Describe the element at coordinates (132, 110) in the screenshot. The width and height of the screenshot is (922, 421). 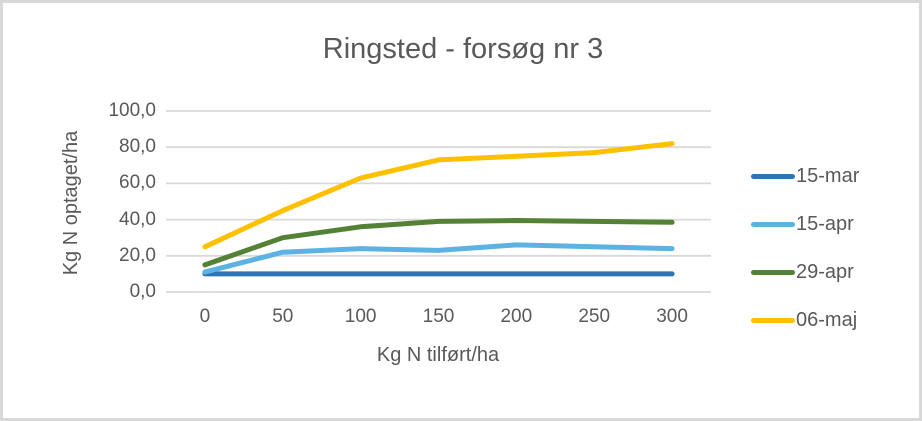
I see `y-tick-label-100: 100,0` at that location.